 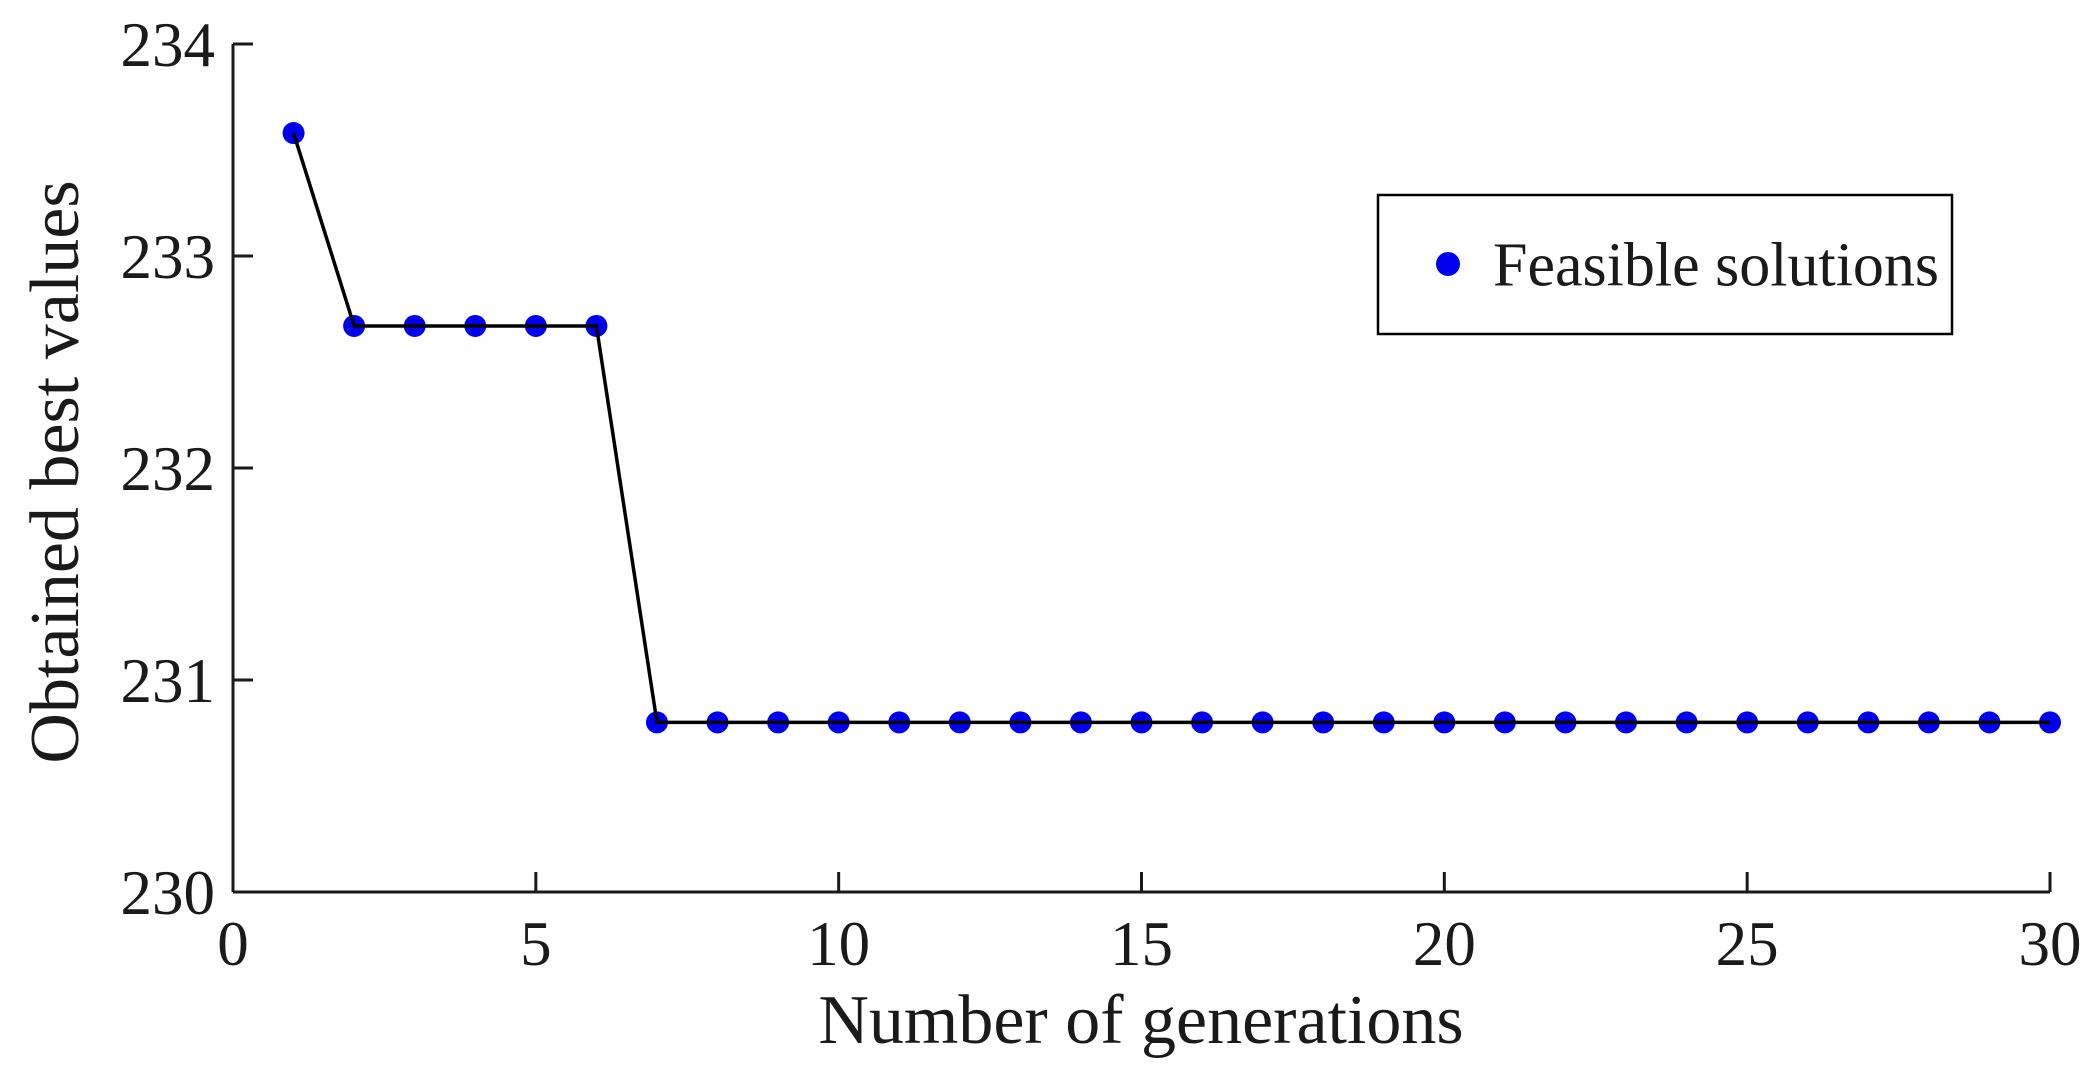 What do you see at coordinates (1444, 944) in the screenshot?
I see `x-tick-label: 20` at bounding box center [1444, 944].